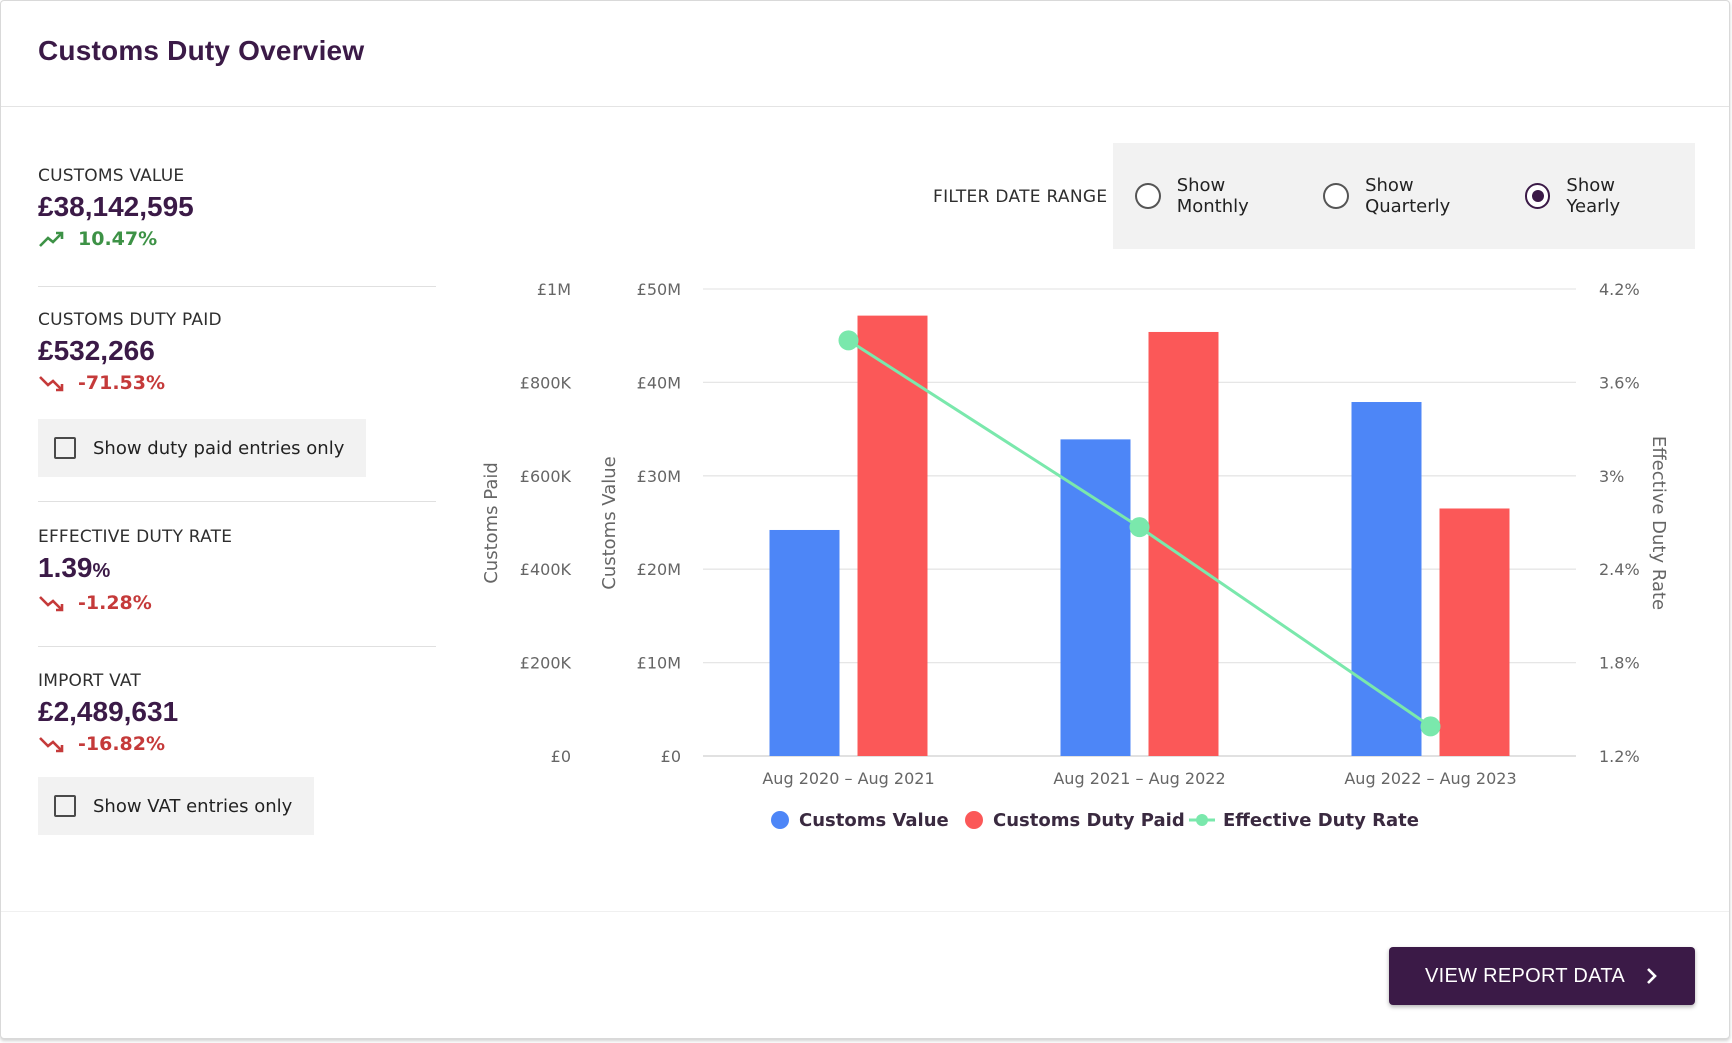  Describe the element at coordinates (659, 663) in the screenshot. I see `customs-value-tick-label: £10M` at that location.